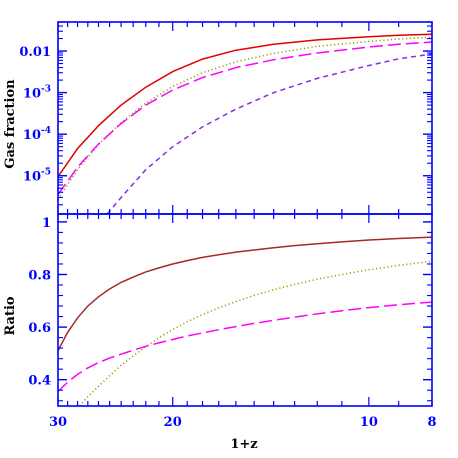 This screenshot has width=458, height=458. I want to click on x-axis-label: 1+z, so click(243, 444).